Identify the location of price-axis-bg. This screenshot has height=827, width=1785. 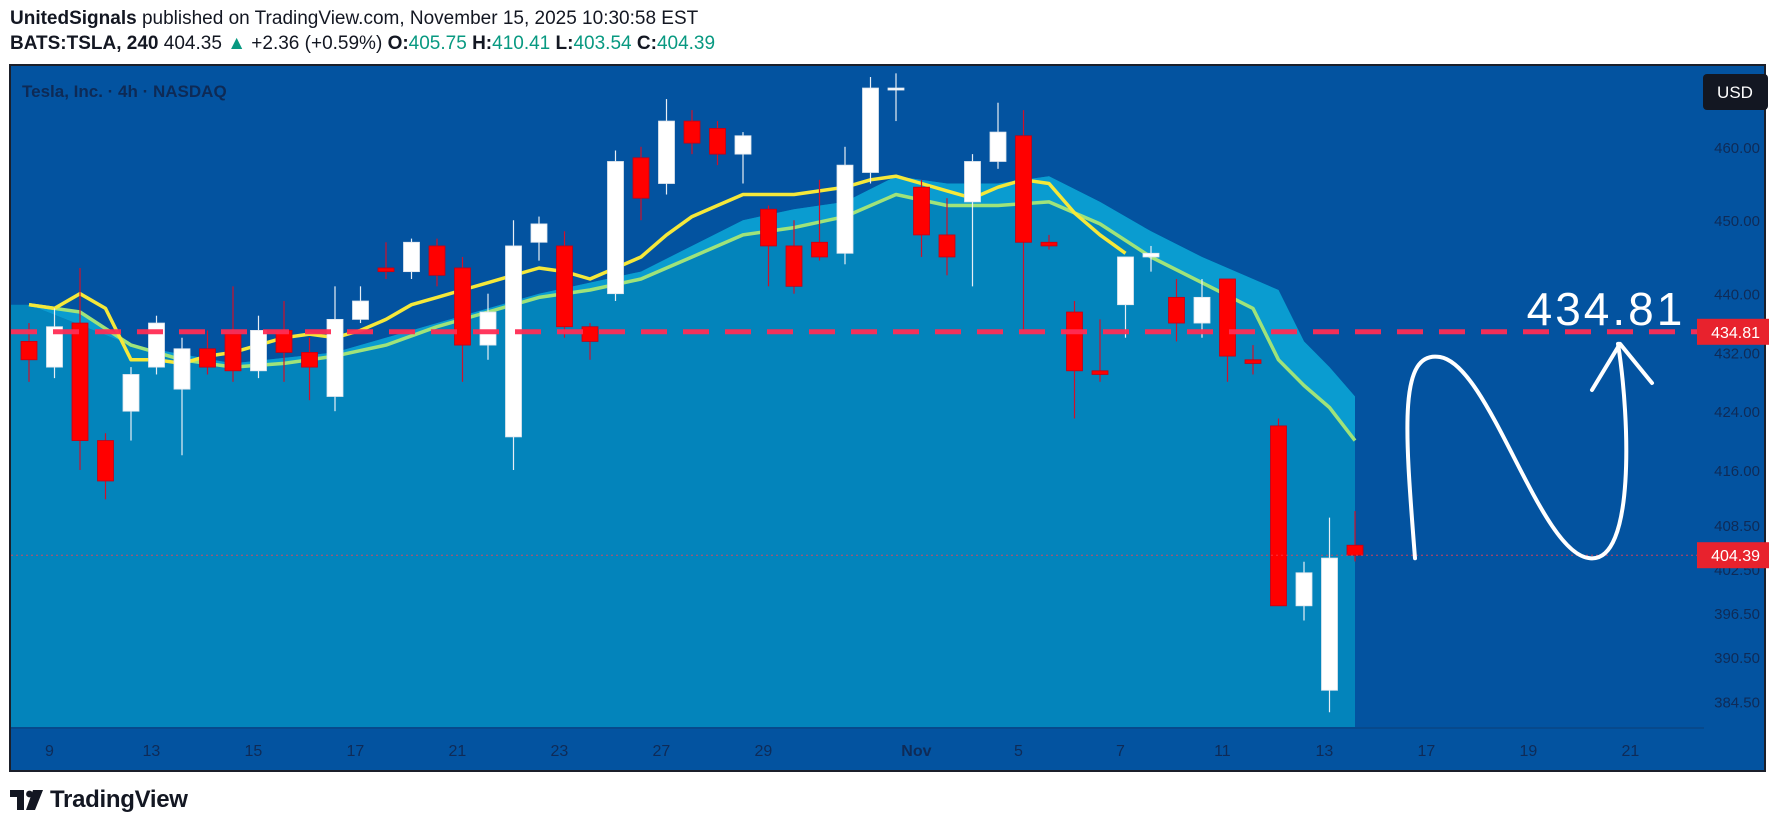
(1734, 401).